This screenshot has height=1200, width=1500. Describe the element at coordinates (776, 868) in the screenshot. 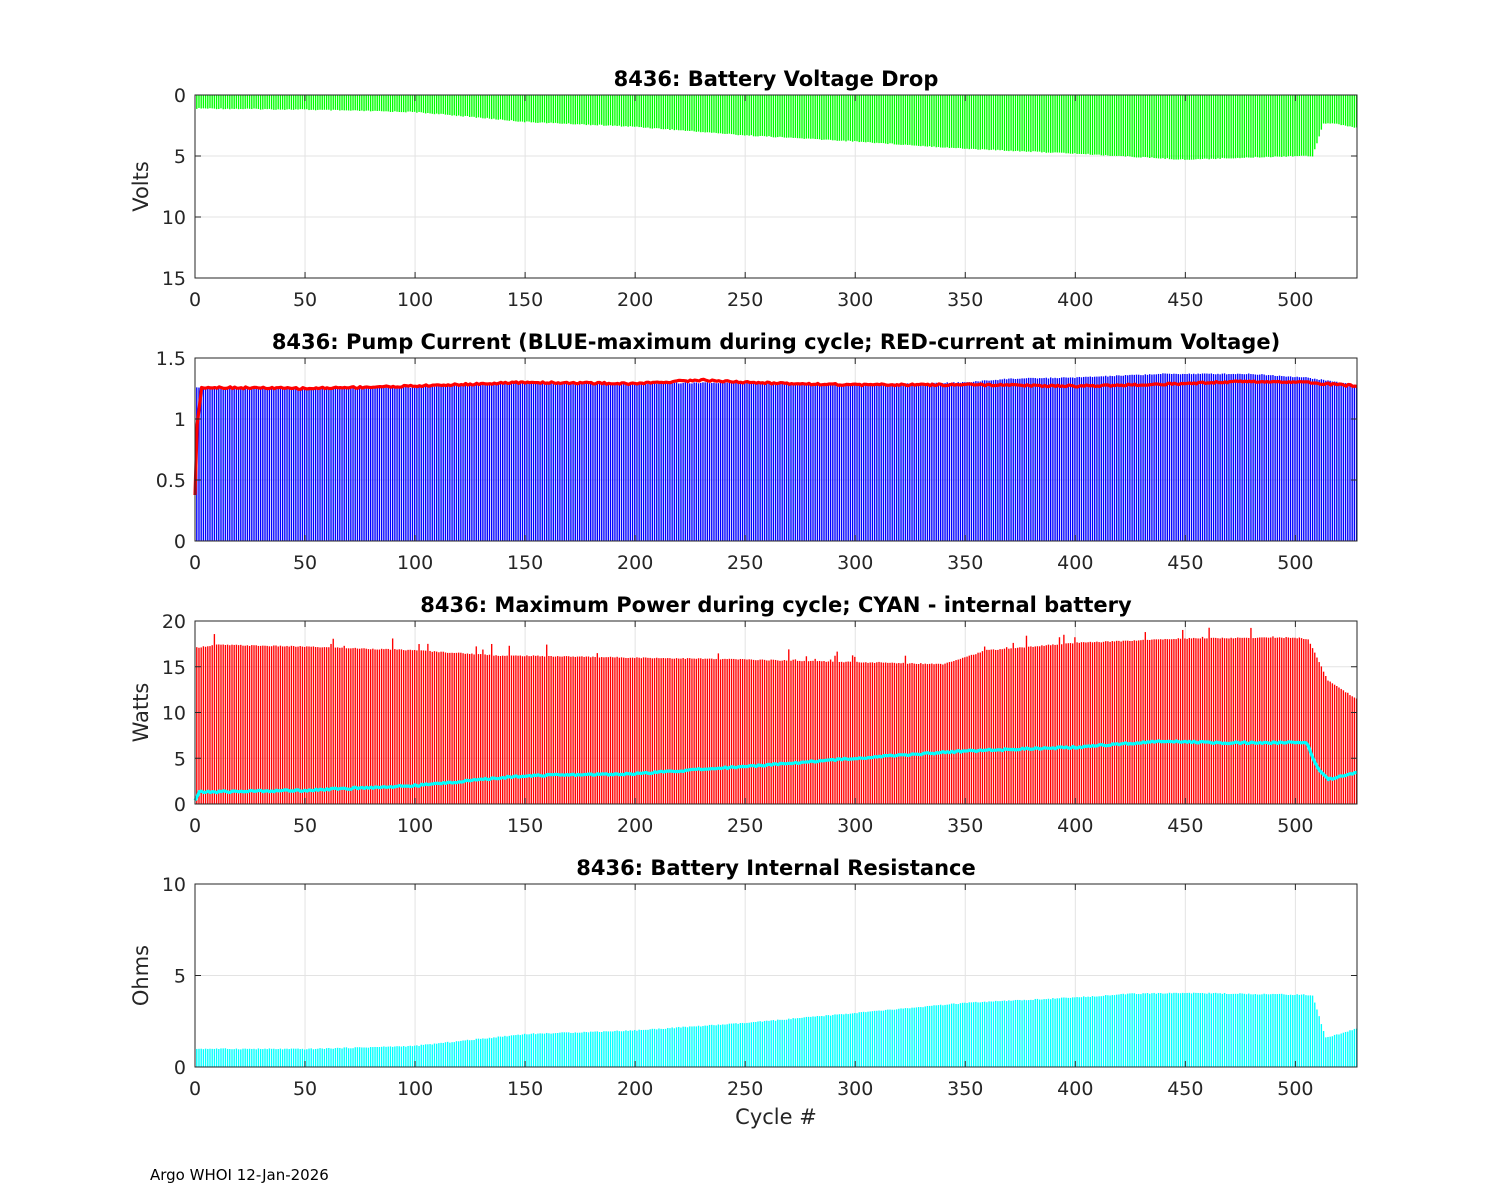

I see `chart-title: 8436: Battery Internal Resistance` at that location.